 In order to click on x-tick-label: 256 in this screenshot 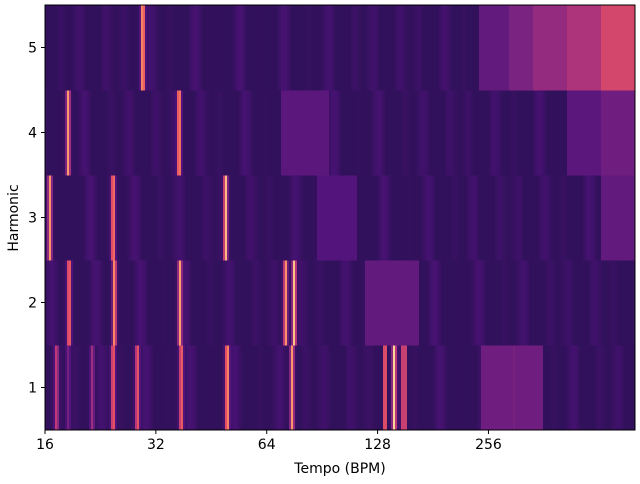, I will do `click(488, 445)`.